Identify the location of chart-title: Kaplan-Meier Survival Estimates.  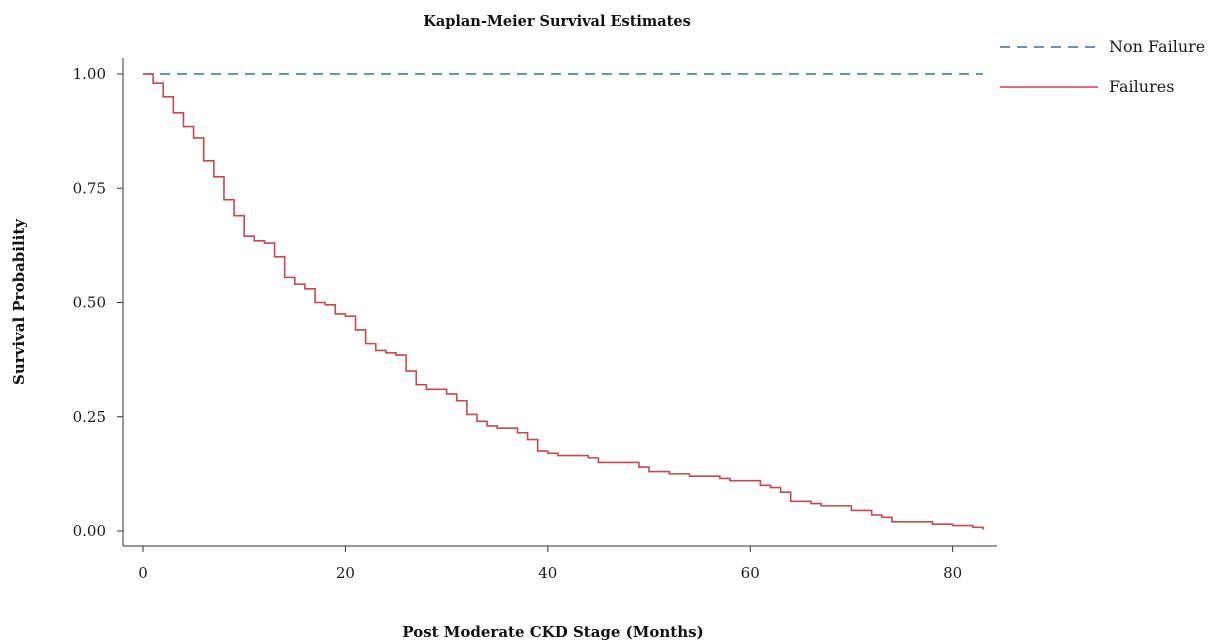
(557, 21).